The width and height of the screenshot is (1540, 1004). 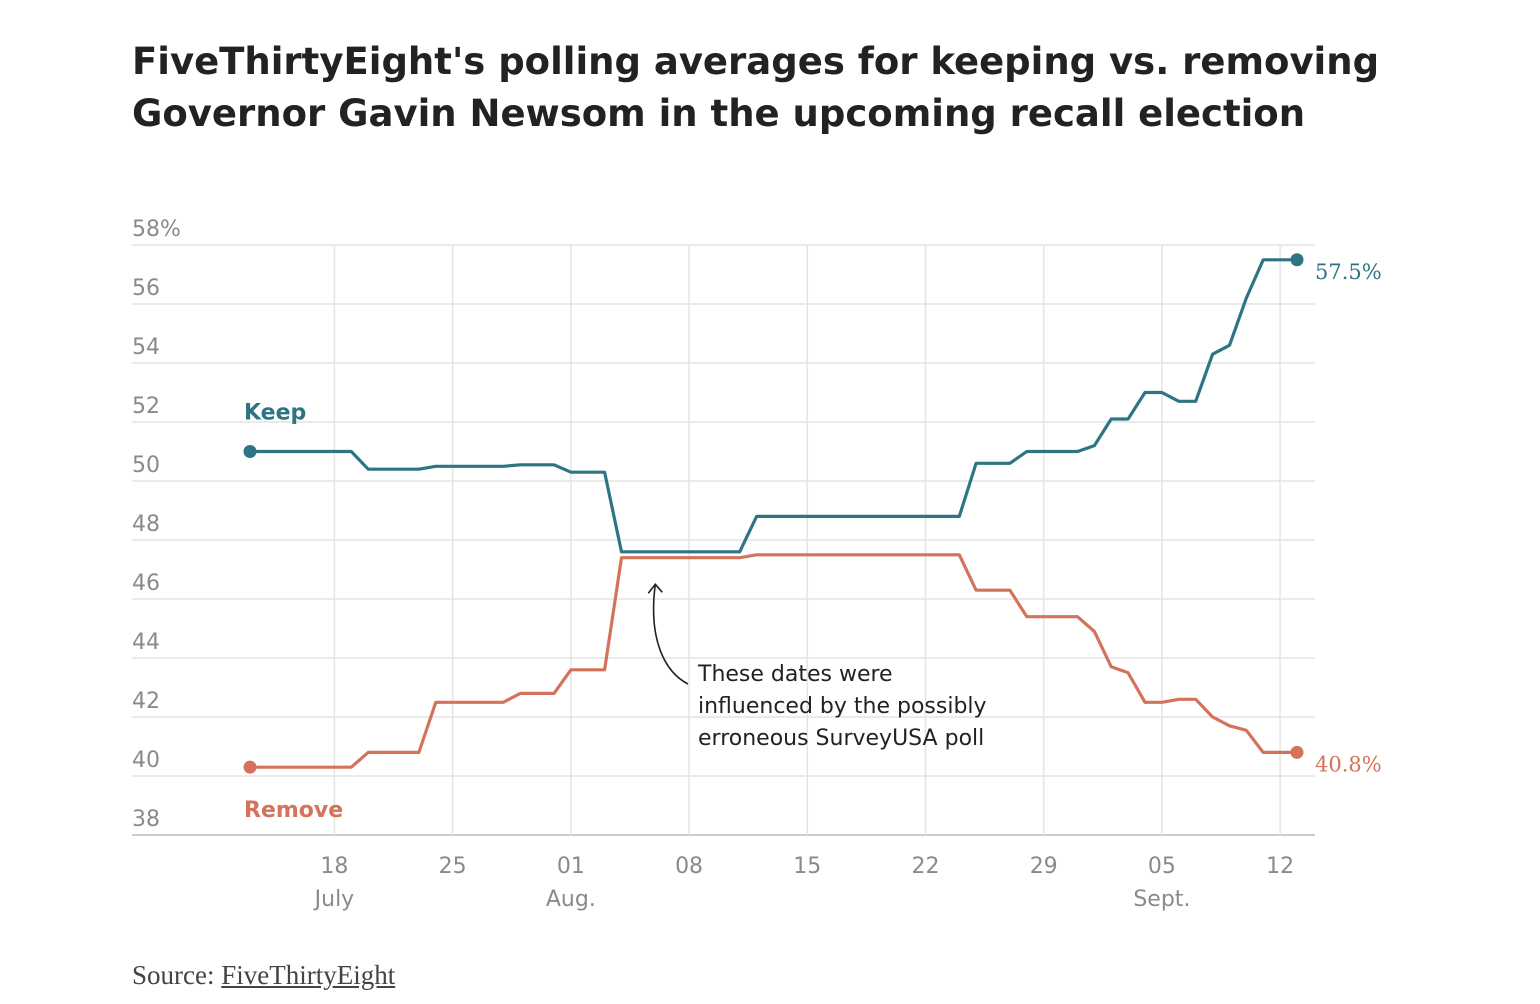 What do you see at coordinates (803, 883) in the screenshot?
I see `x-axis-ticks: 18 July 25 01 Aug. 08 15 22 29 05 Sept. 12` at bounding box center [803, 883].